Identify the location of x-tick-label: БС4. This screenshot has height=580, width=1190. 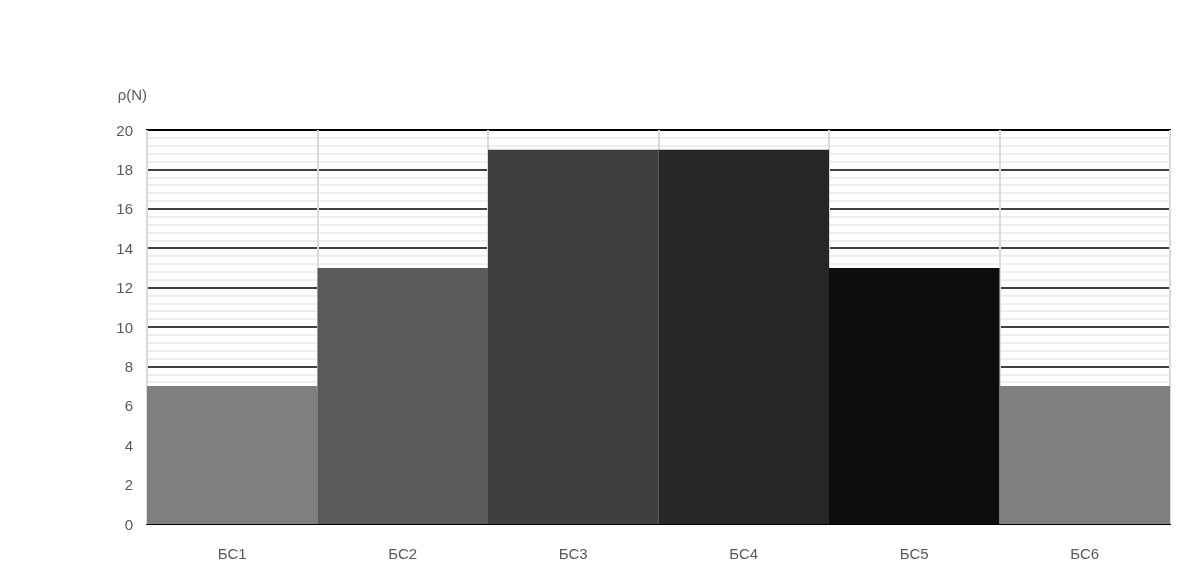
(744, 553).